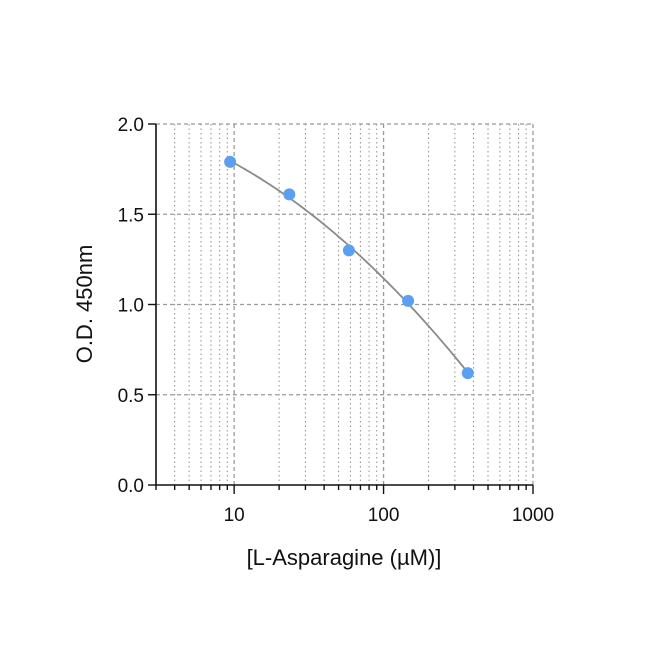 The image size is (669, 669). I want to click on y-tick-label: 0.5, so click(131, 396).